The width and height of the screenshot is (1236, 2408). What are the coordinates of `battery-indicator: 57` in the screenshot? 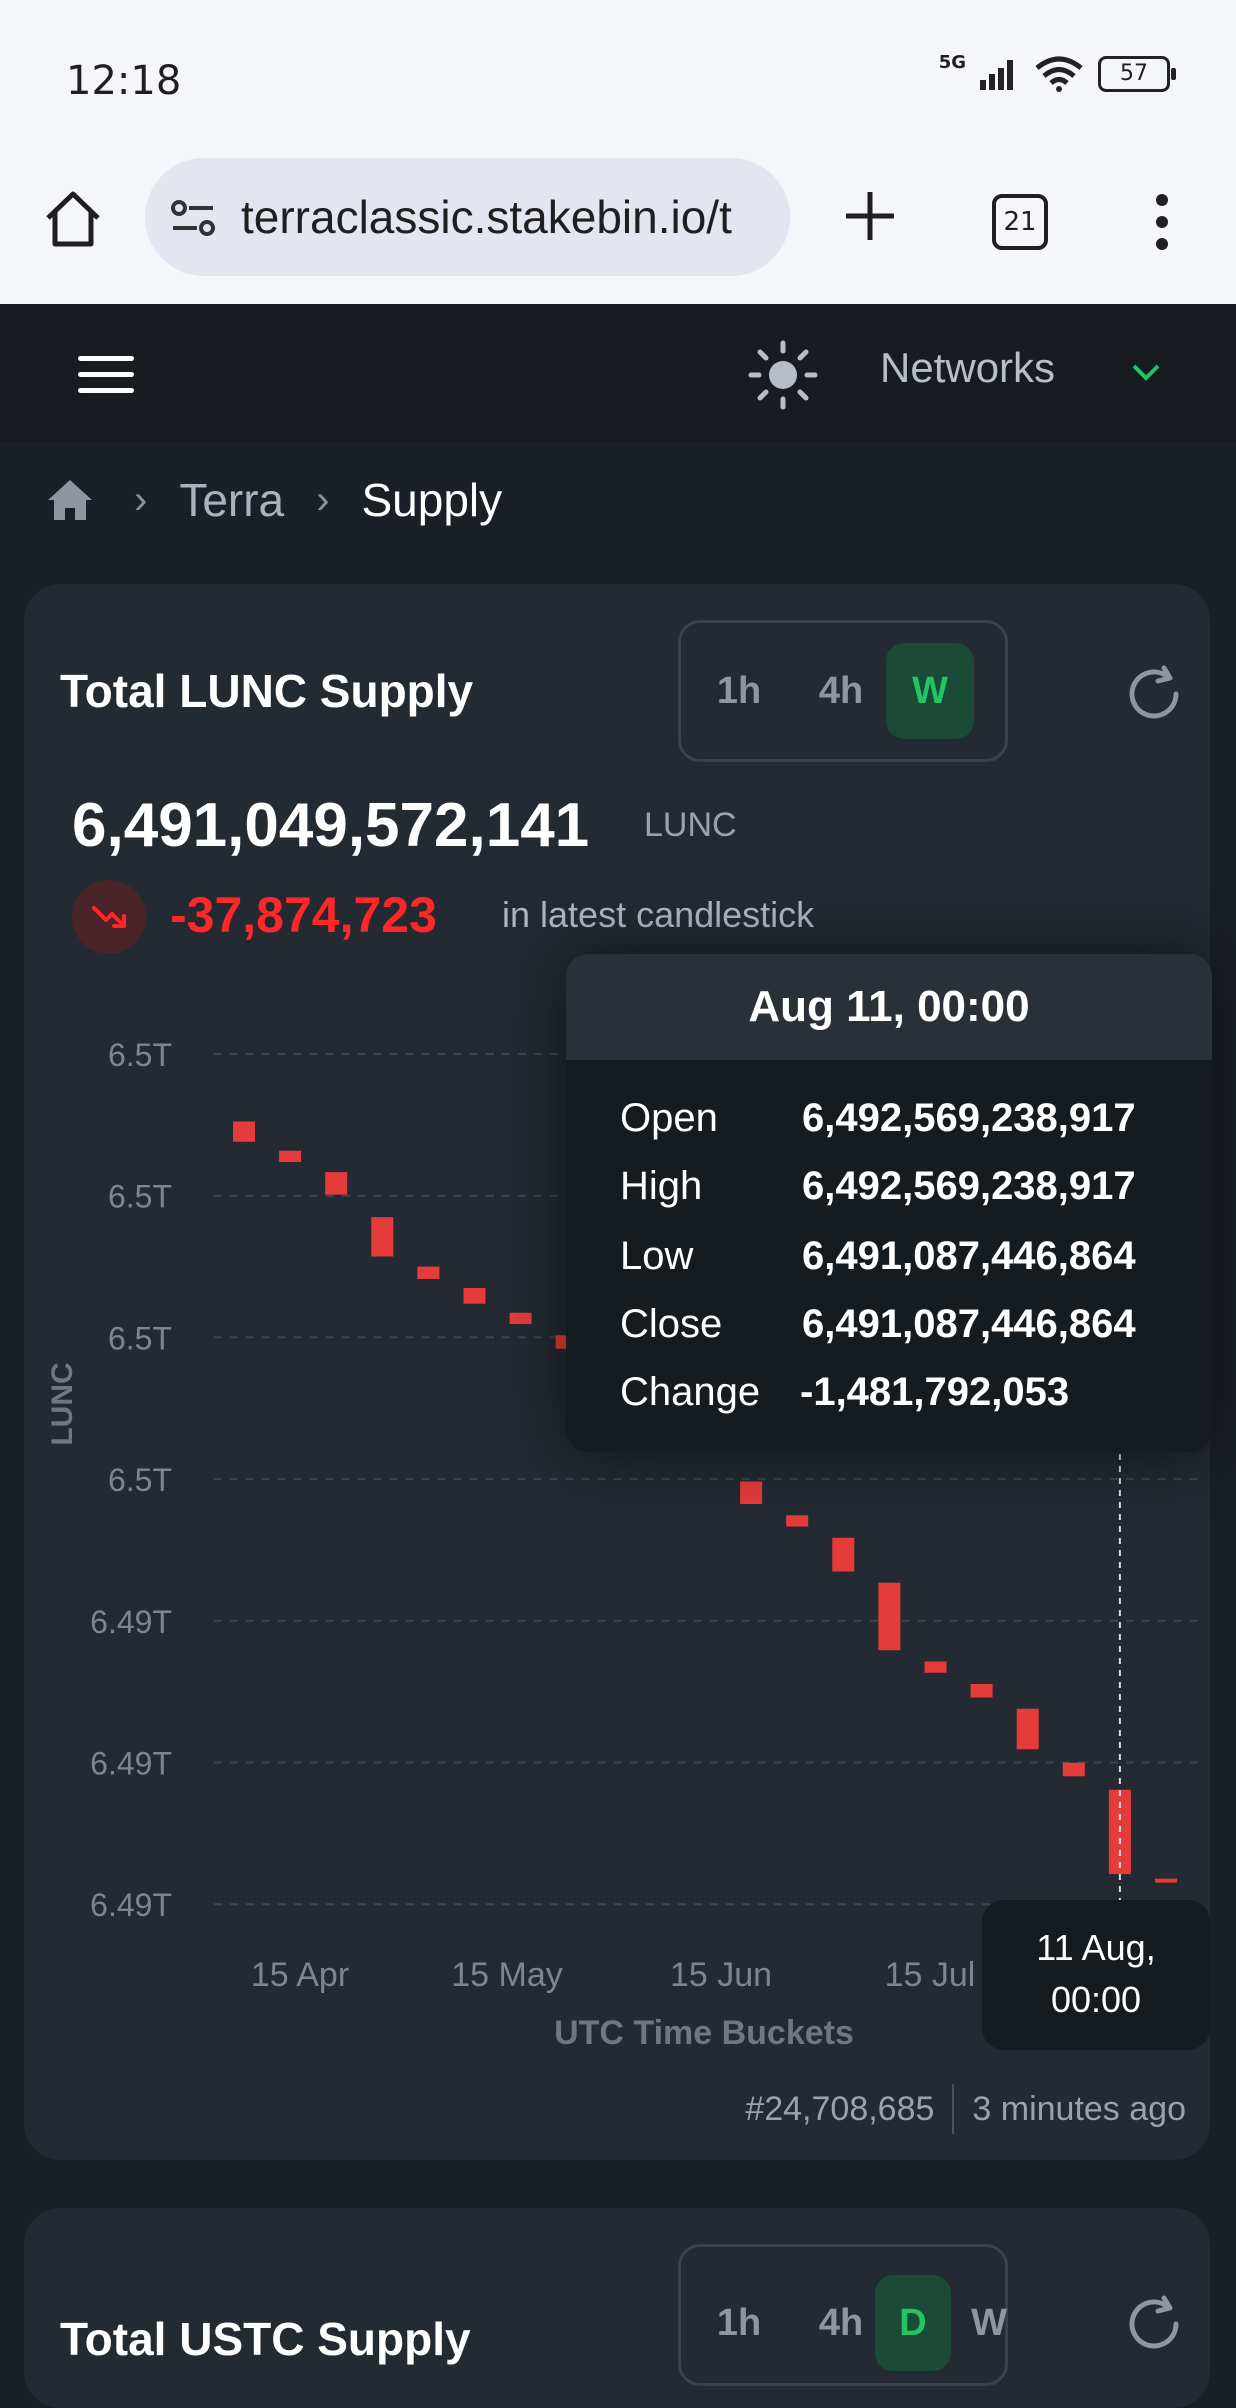 It's located at (1137, 74).